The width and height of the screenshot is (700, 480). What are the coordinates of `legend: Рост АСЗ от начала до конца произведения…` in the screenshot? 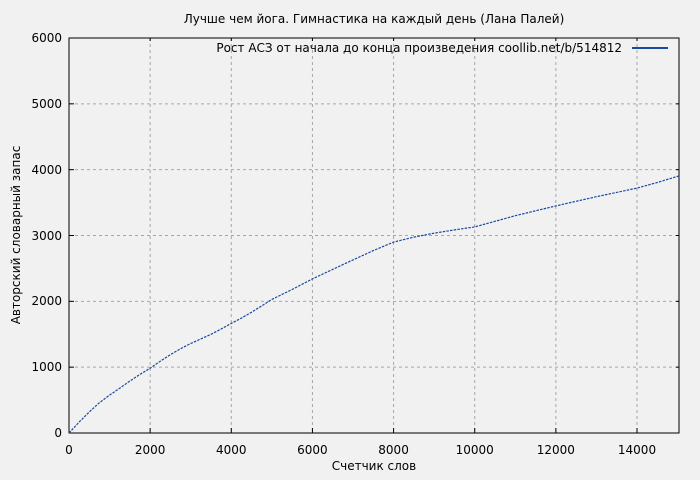 It's located at (442, 48).